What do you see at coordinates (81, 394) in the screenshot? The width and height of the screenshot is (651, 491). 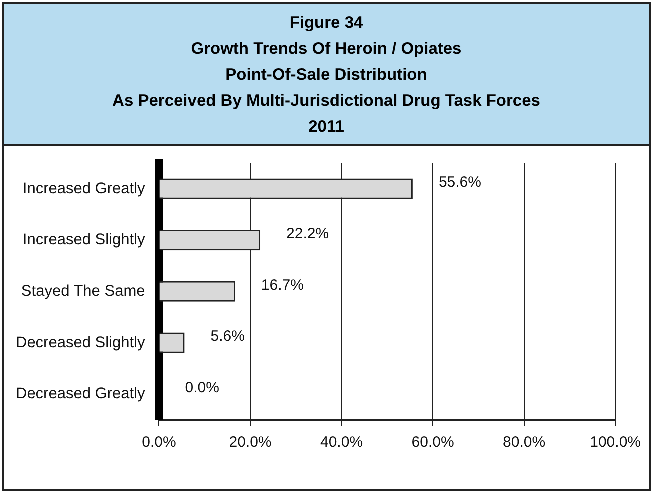 I see `y-tick-label: Decreased Greatly` at bounding box center [81, 394].